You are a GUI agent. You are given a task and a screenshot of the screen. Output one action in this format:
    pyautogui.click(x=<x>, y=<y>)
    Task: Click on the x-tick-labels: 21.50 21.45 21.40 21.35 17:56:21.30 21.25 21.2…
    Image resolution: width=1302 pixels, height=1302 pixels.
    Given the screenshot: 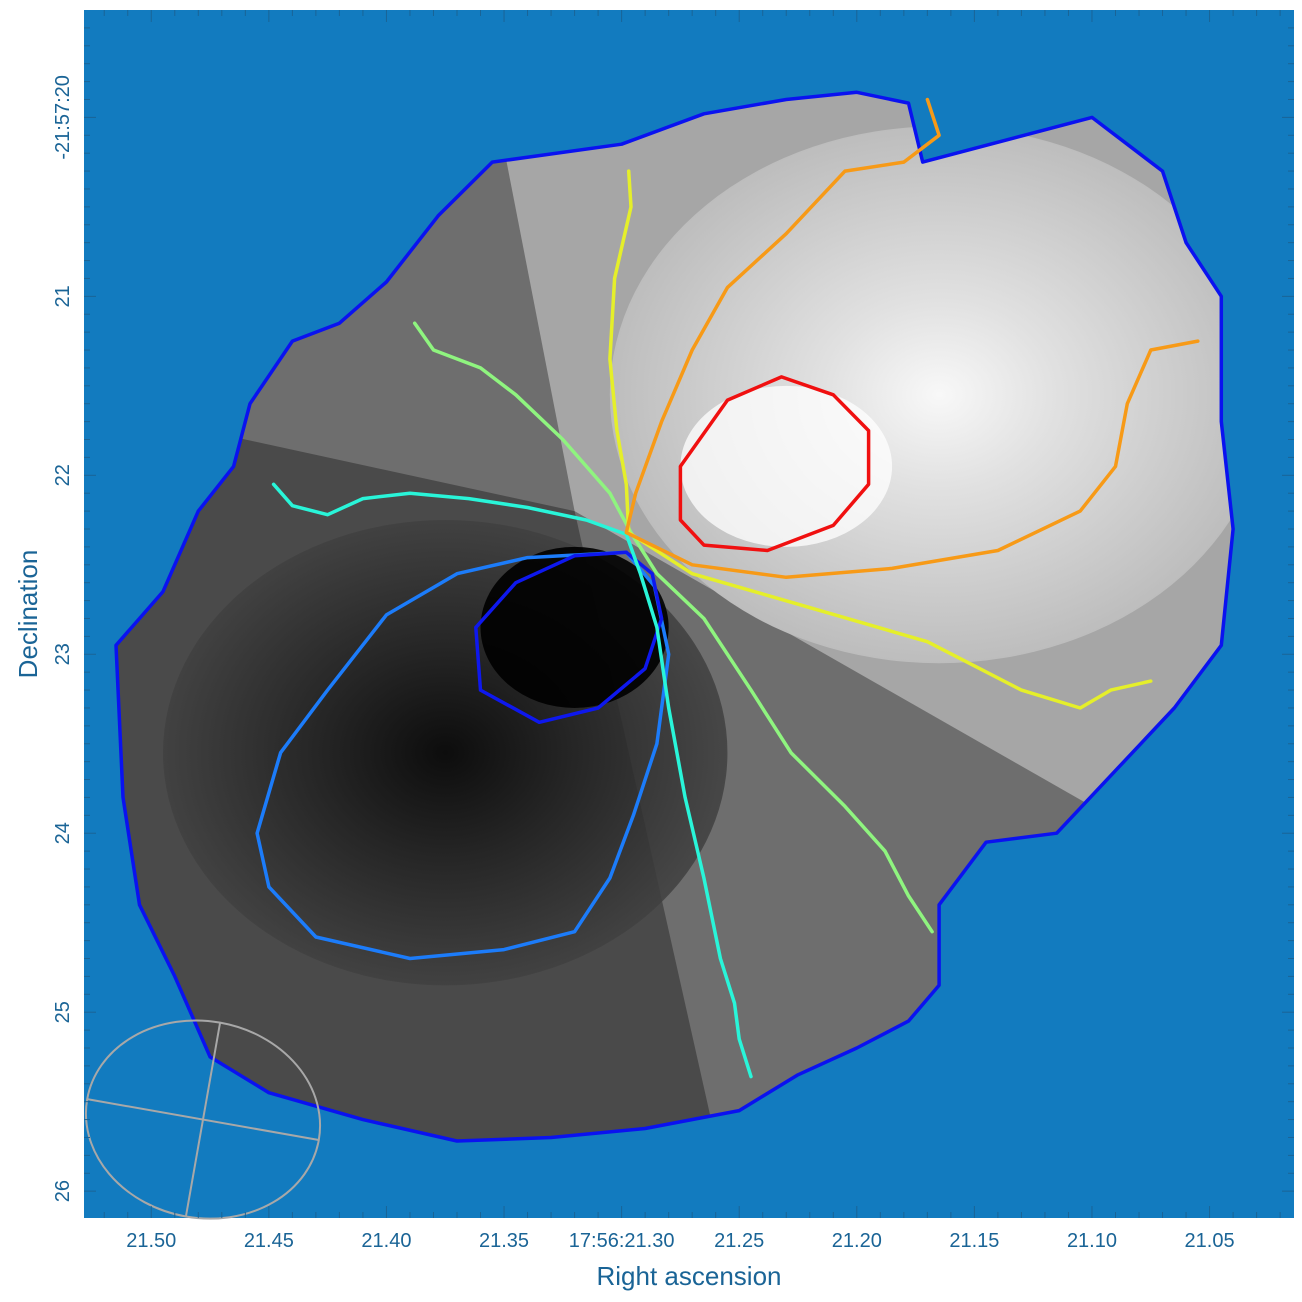 What is the action you would take?
    pyautogui.click(x=680, y=1241)
    